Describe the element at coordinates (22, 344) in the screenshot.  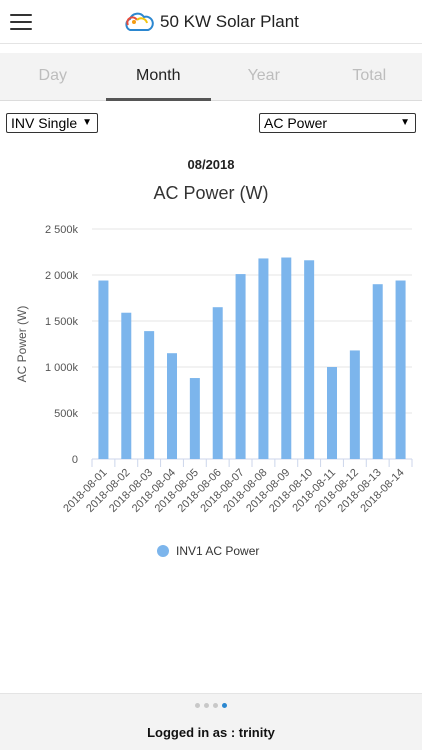
I see `y-axis-label: AC Power (W)` at that location.